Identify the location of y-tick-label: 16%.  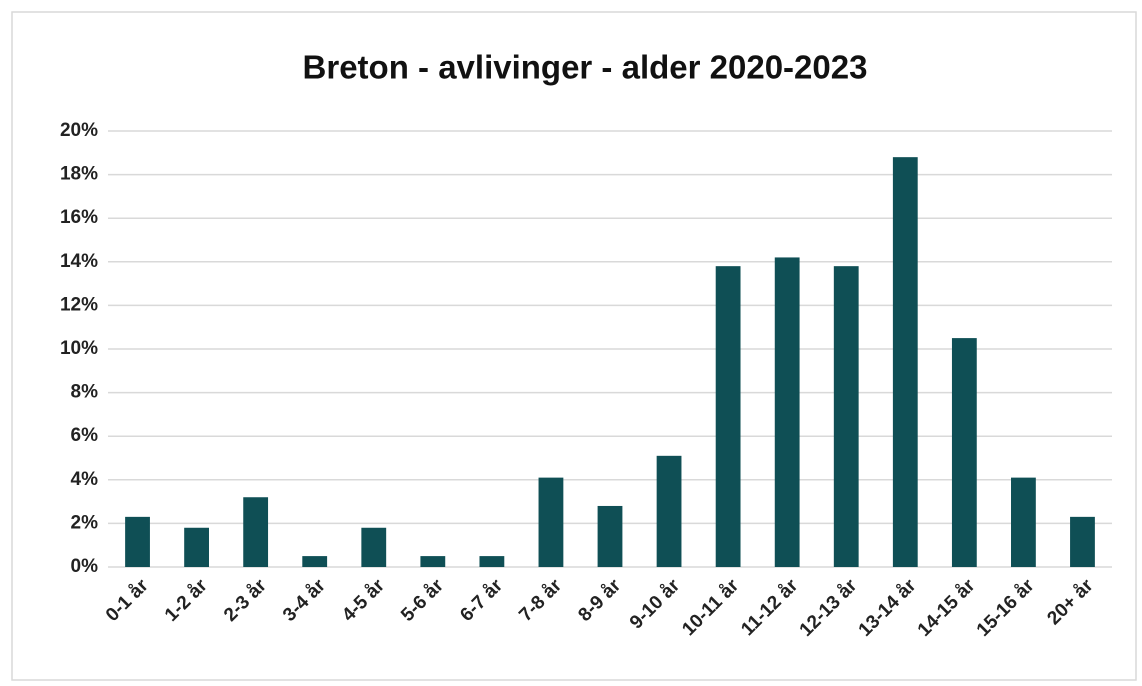
(79, 217).